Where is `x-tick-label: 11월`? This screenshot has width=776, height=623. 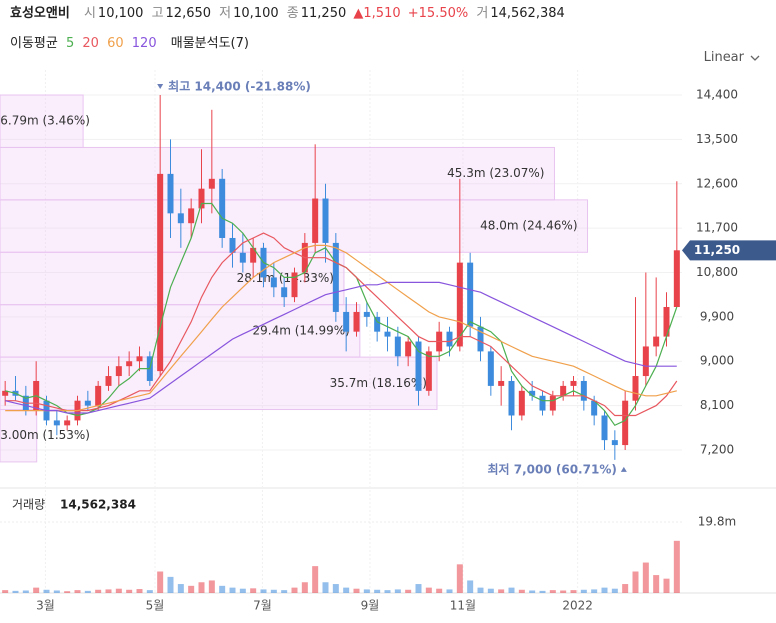
x-tick-label: 11월 is located at coordinates (463, 606).